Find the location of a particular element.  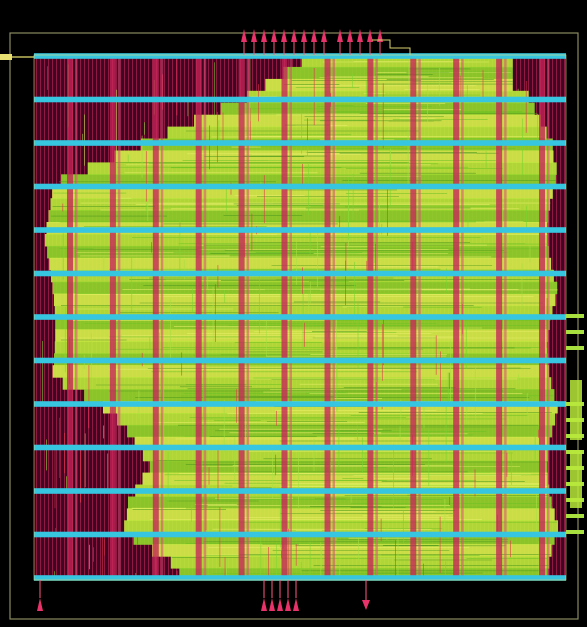

io-pins-left is located at coordinates (17, 57).